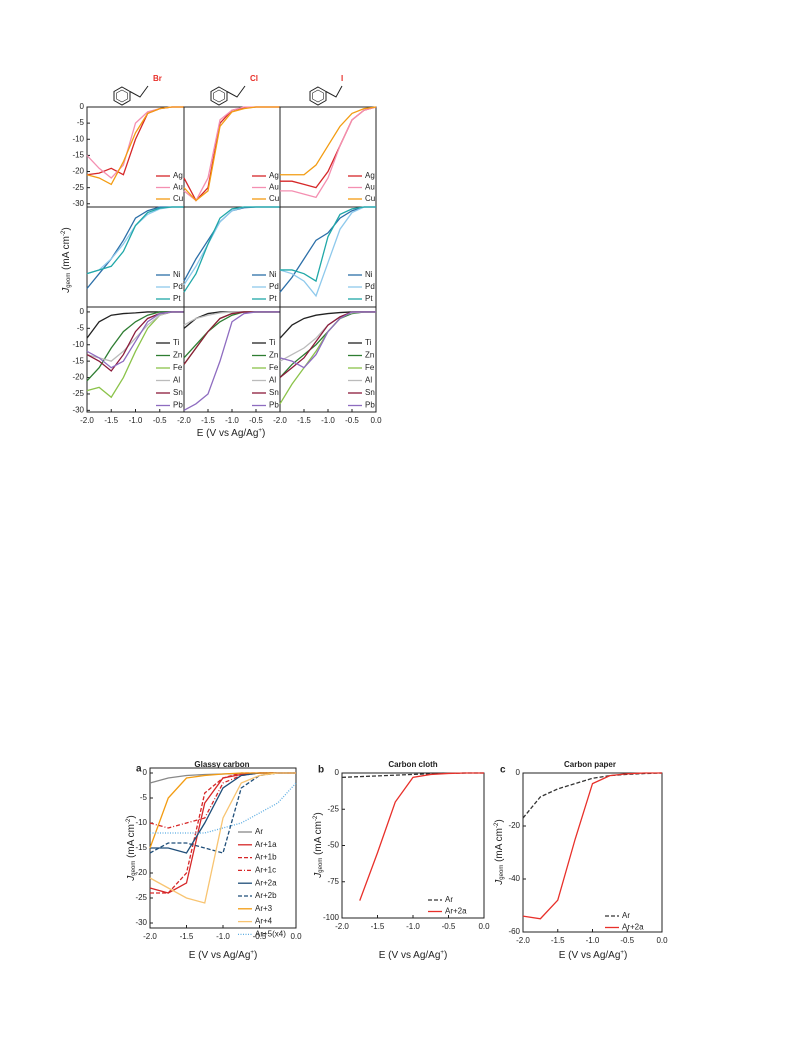  I want to click on legend-label: Ar+2b, so click(266, 895).